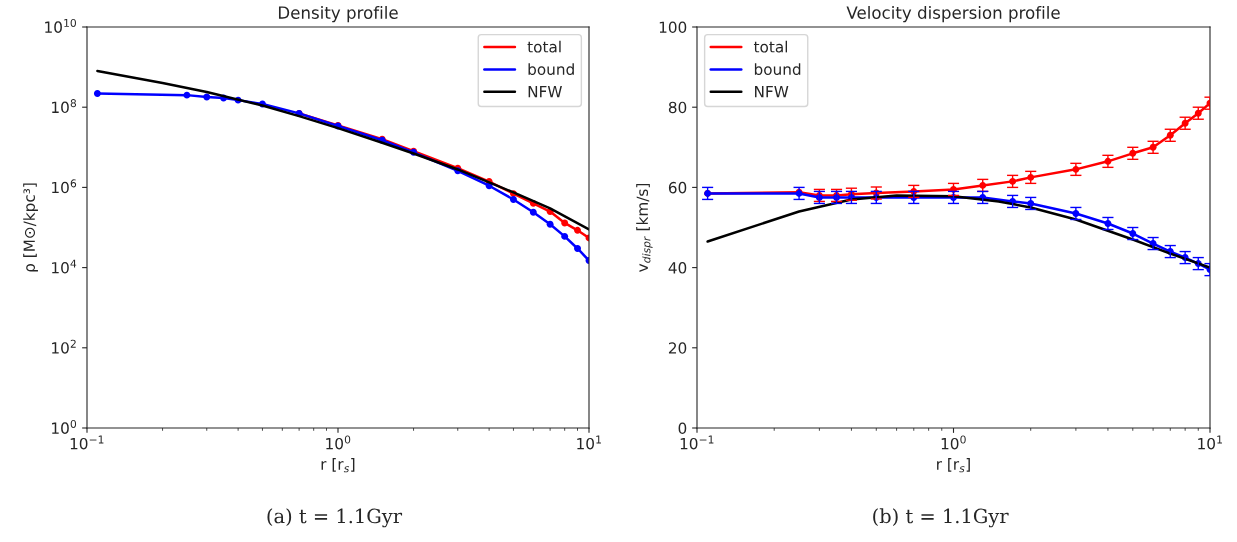 The height and width of the screenshot is (542, 1237). What do you see at coordinates (335, 518) in the screenshot?
I see `text: (a) t = 1.1Gyr` at bounding box center [335, 518].